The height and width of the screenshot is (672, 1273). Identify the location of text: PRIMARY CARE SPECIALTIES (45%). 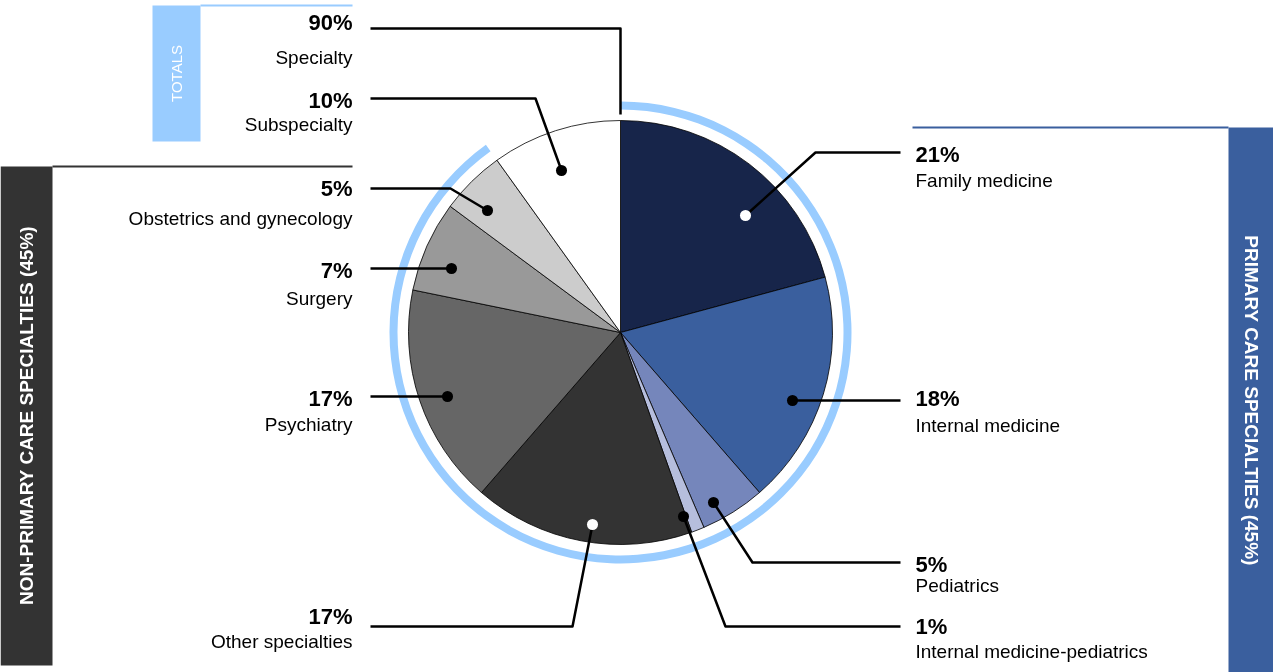
(1251, 400).